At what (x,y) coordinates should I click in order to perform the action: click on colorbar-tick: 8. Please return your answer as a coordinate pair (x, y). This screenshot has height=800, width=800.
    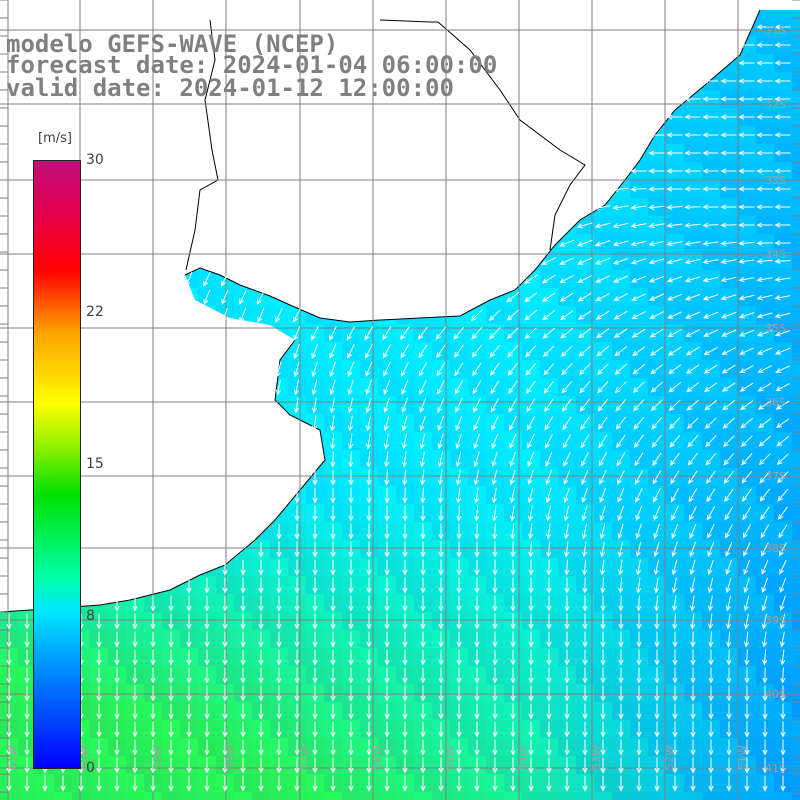
    Looking at the image, I should click on (90, 616).